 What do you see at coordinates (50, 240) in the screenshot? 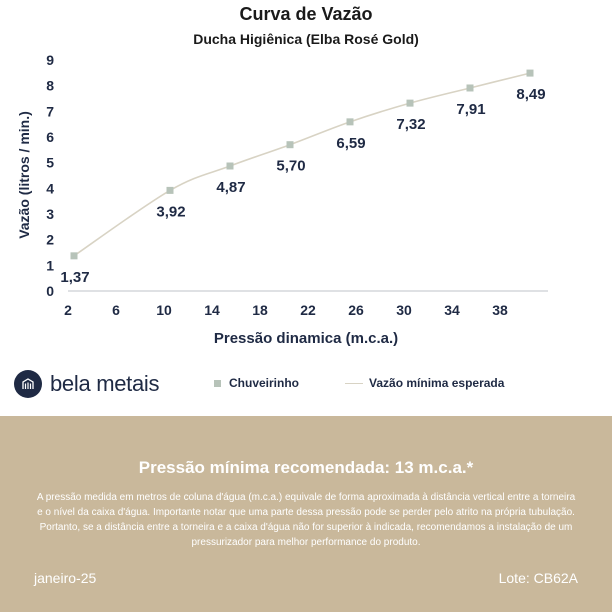
I see `y-tick-label: 2` at bounding box center [50, 240].